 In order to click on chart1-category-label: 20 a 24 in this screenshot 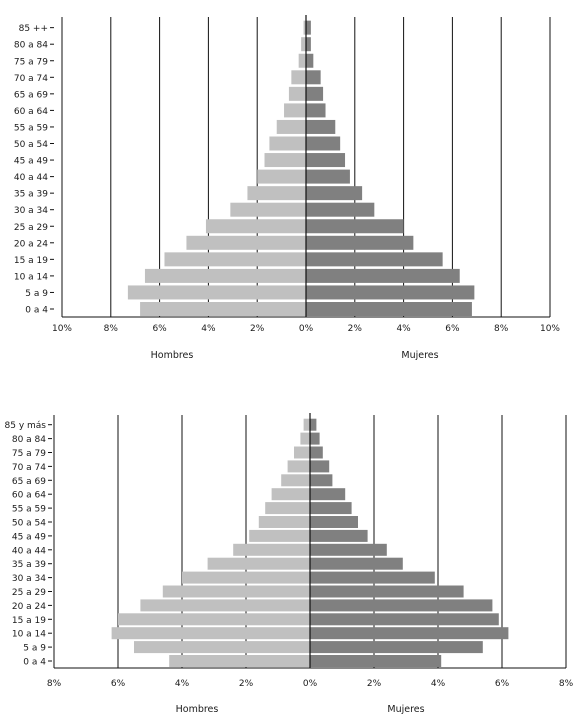, I will do `click(29, 607)`.